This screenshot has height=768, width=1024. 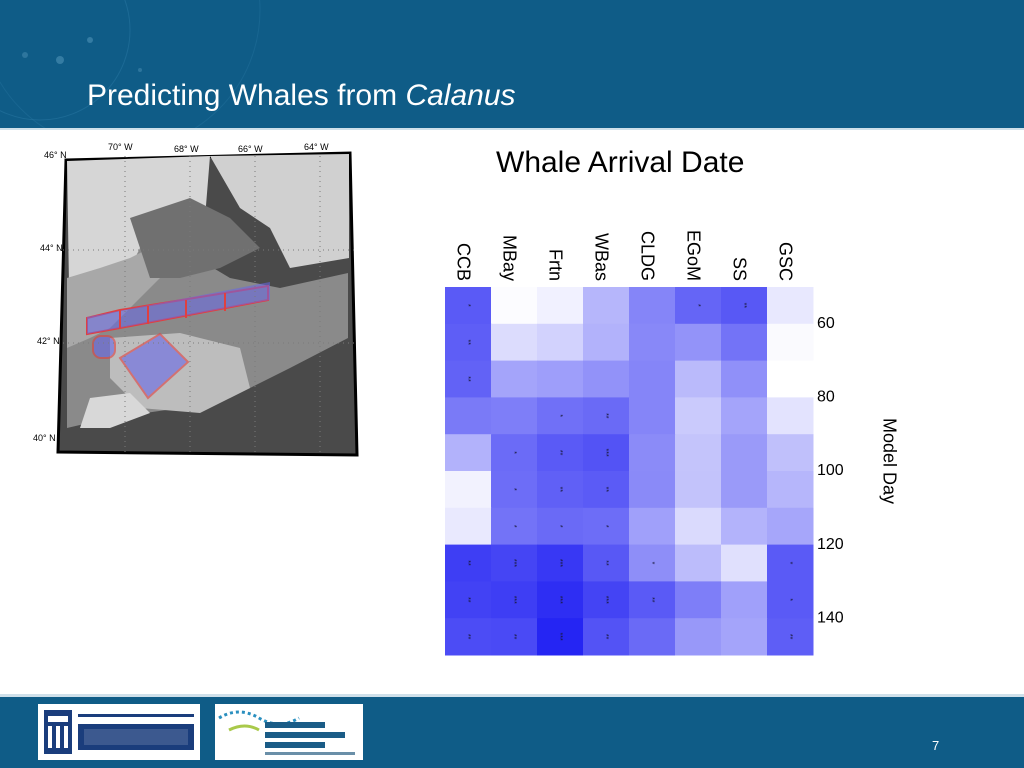 What do you see at coordinates (555, 265) in the screenshot?
I see `column-label: Frtn` at bounding box center [555, 265].